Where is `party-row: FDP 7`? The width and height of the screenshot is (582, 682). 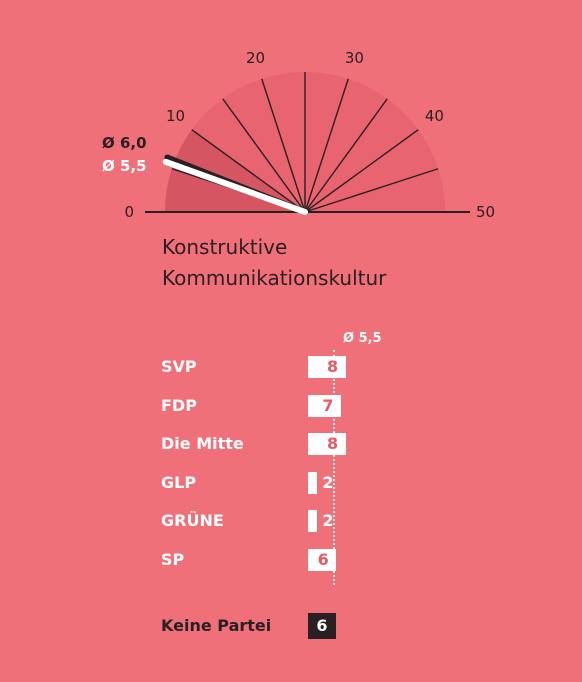 party-row: FDP 7 is located at coordinates (291, 406).